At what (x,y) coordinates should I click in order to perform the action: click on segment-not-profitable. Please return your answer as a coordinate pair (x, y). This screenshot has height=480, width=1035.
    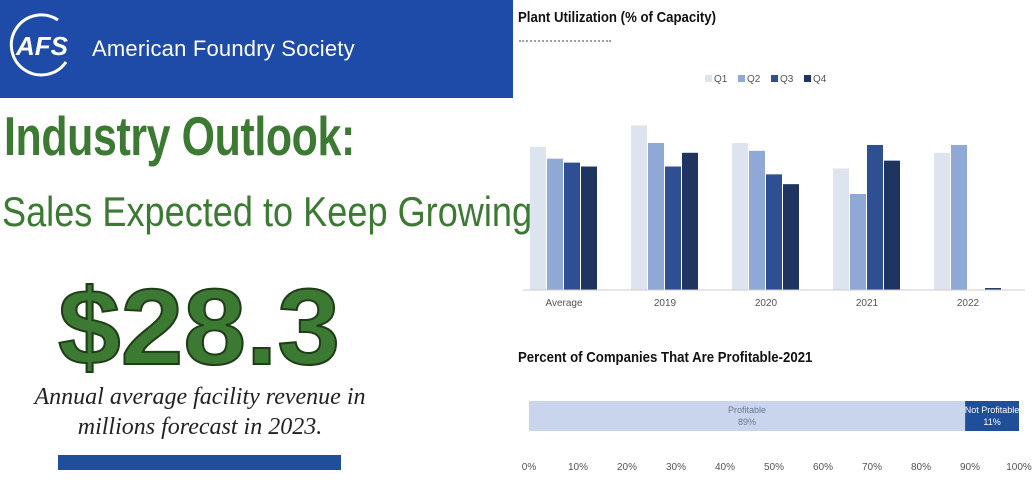
    Looking at the image, I should click on (992, 416).